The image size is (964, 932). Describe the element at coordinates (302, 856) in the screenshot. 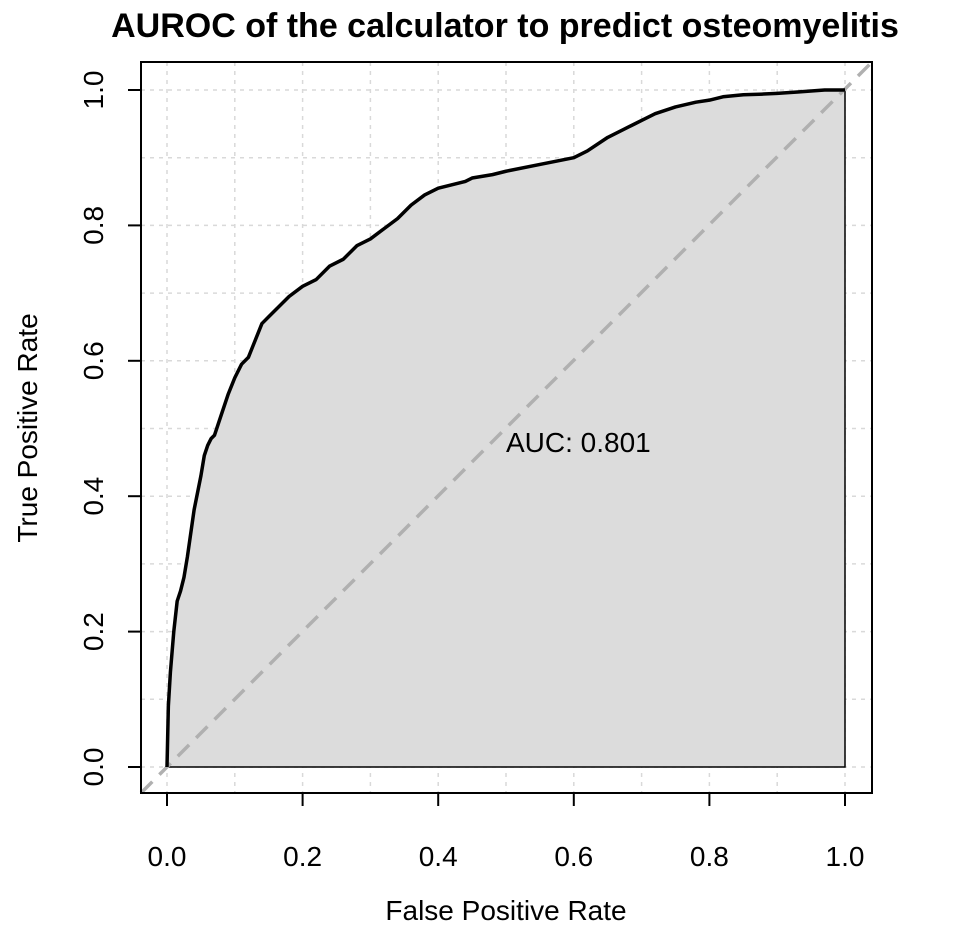

I see `x-tick-label: 0.2` at that location.